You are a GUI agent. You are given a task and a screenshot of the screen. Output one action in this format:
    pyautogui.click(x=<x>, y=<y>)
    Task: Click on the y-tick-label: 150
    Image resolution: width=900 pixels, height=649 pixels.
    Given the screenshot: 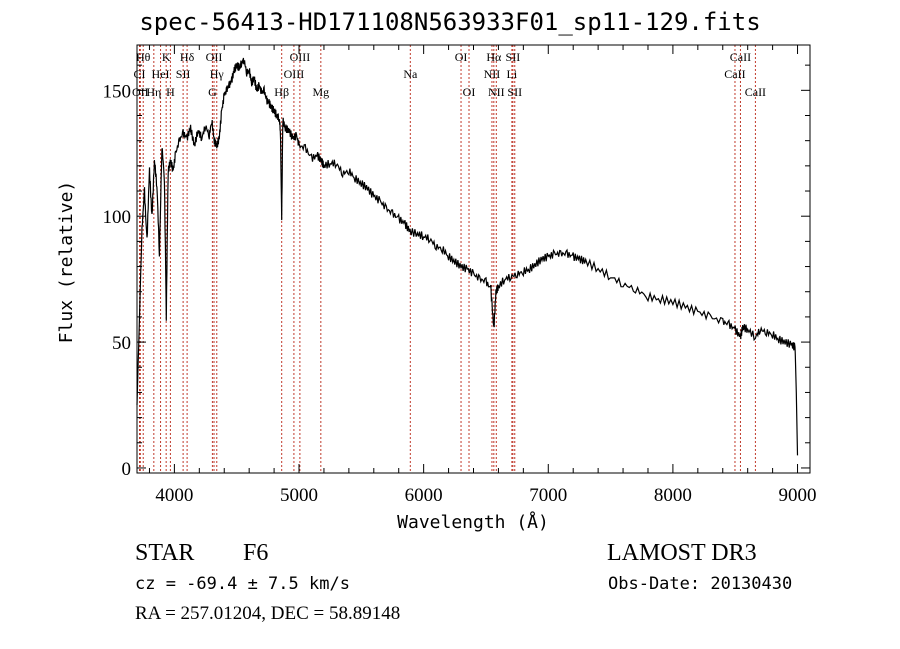 What is the action you would take?
    pyautogui.click(x=117, y=91)
    